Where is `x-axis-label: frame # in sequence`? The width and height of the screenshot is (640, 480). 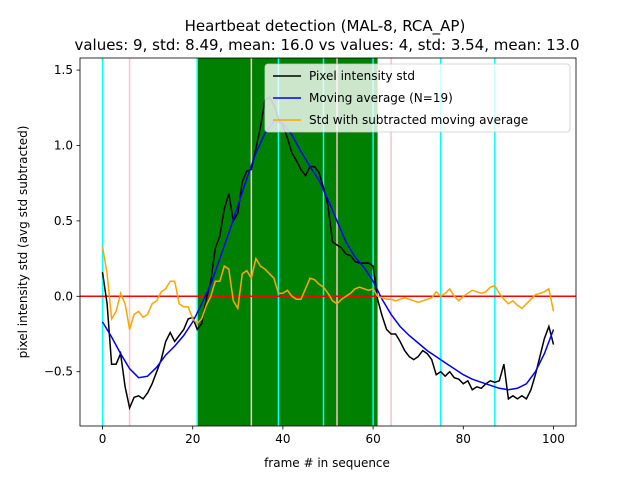
x-axis-label: frame # in sequence is located at coordinates (327, 463).